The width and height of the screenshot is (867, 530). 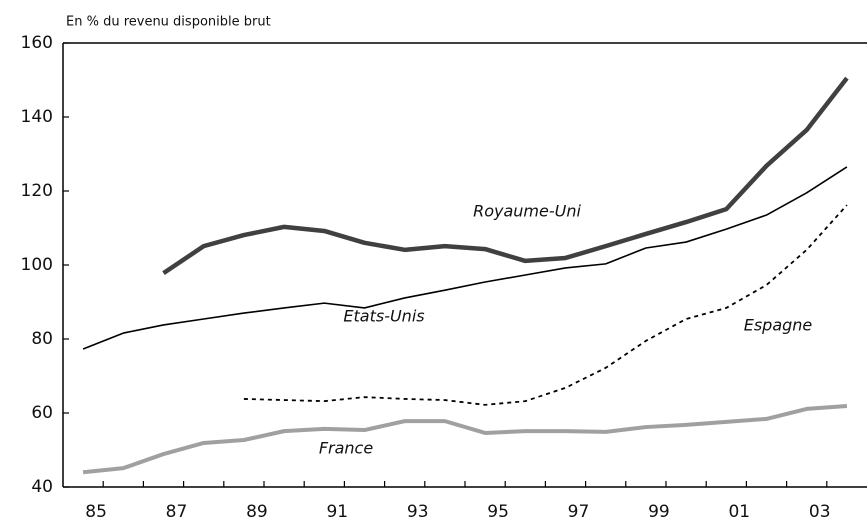 What do you see at coordinates (168, 22) in the screenshot?
I see `y-axis-label: En % du revenu disponible brut` at bounding box center [168, 22].